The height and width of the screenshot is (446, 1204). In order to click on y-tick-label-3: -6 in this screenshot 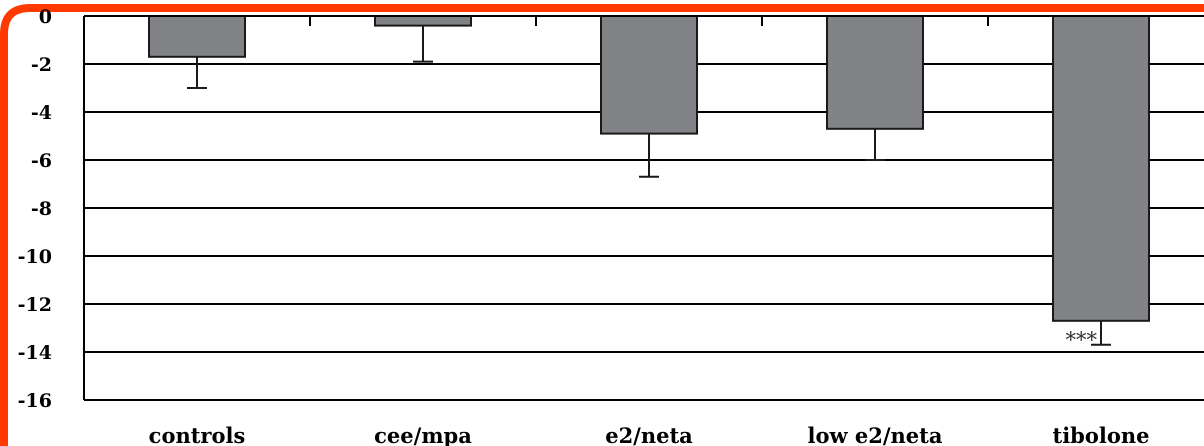, I will do `click(41, 161)`.